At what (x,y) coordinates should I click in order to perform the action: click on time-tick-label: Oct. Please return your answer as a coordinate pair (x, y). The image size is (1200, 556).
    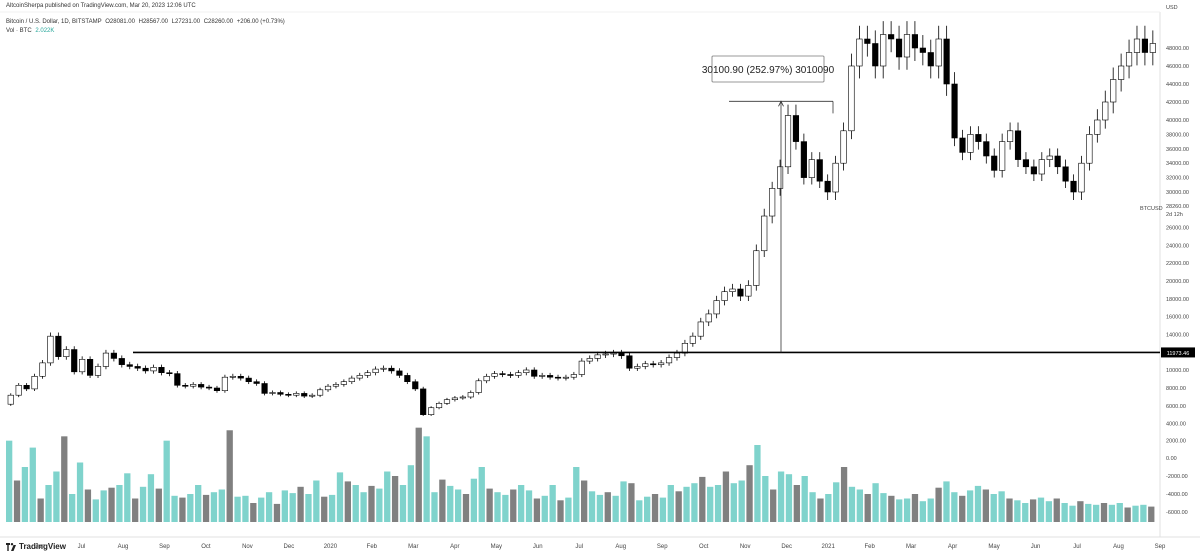
    Looking at the image, I should click on (704, 547).